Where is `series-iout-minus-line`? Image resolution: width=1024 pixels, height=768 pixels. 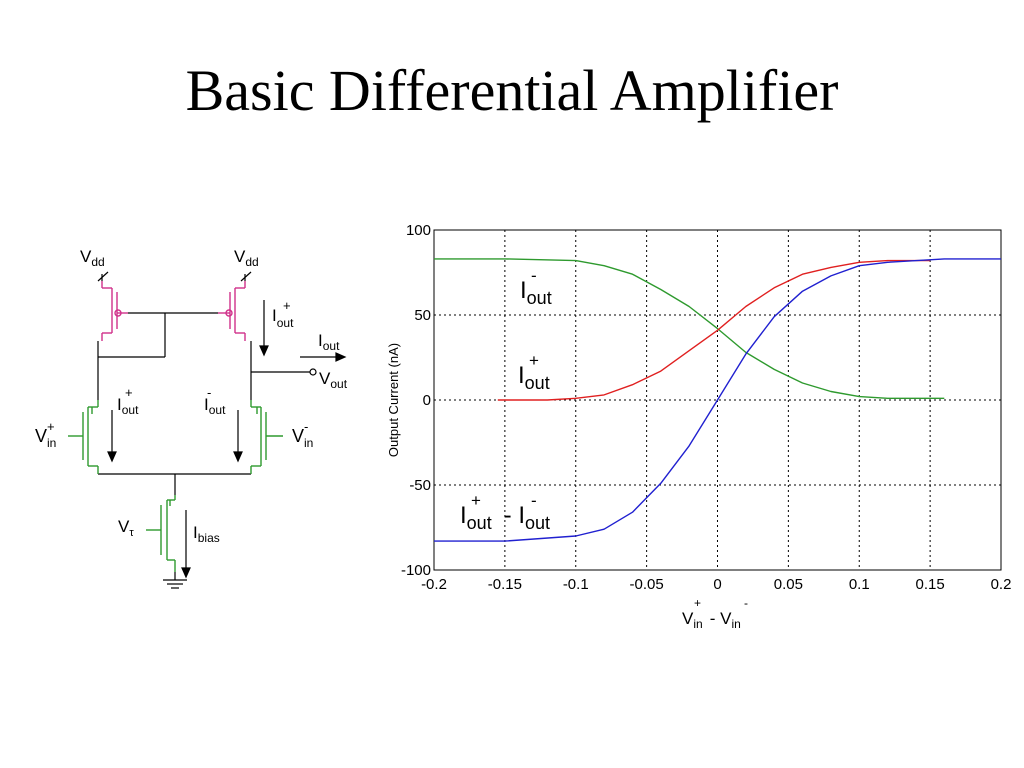 series-iout-minus-line is located at coordinates (689, 328).